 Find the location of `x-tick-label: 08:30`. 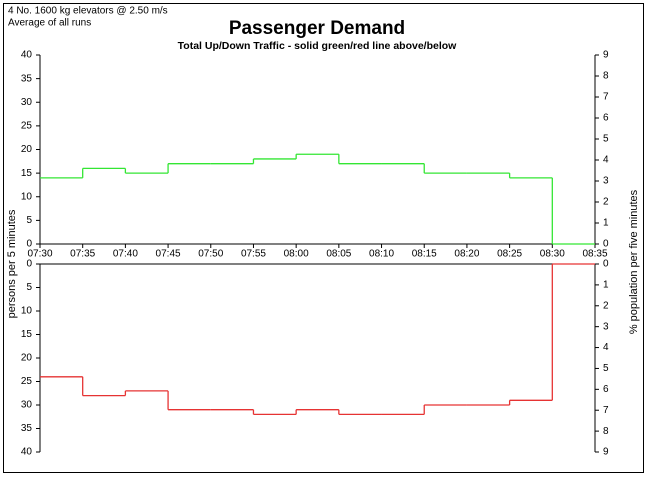

x-tick-label: 08:30 is located at coordinates (552, 254).